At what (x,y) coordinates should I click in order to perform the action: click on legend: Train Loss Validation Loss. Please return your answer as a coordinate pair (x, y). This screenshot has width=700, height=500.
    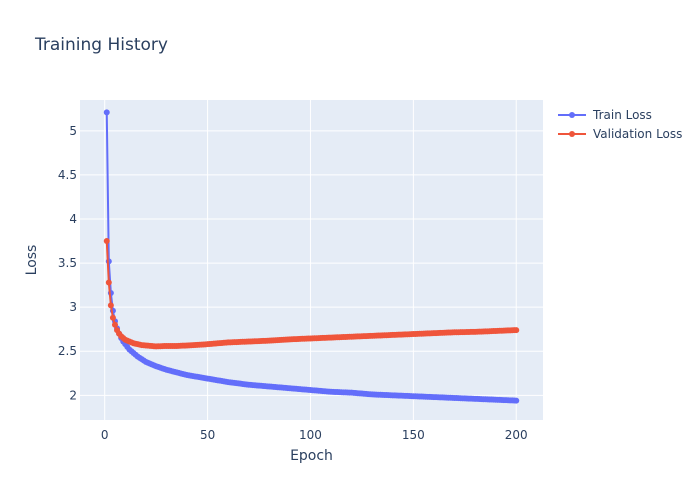
    Looking at the image, I should click on (620, 124).